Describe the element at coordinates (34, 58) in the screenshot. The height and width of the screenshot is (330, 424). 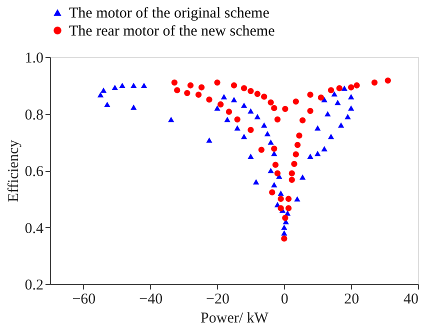
I see `y-tick-label: 1.0` at that location.